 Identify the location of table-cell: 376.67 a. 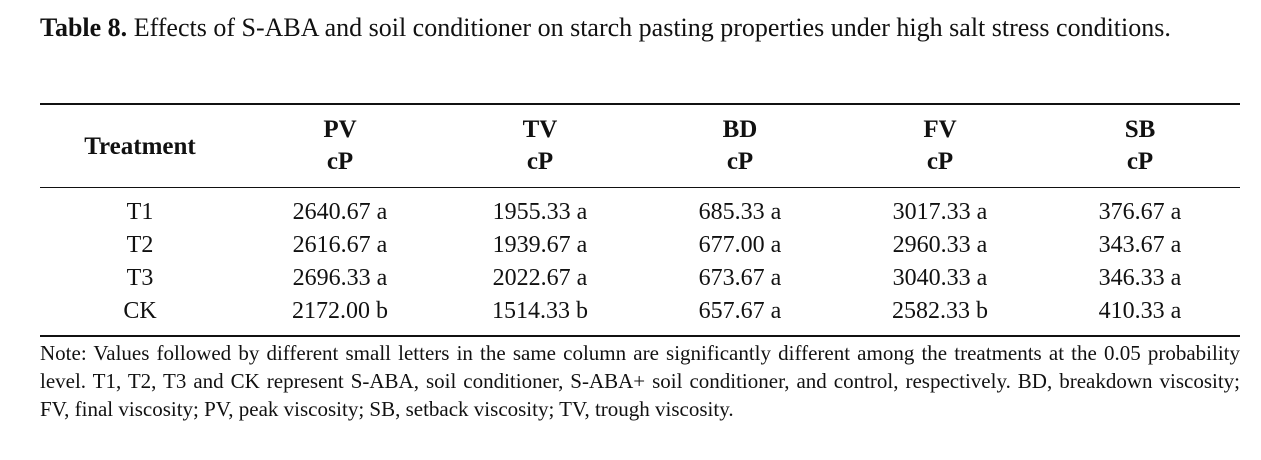
(1140, 212).